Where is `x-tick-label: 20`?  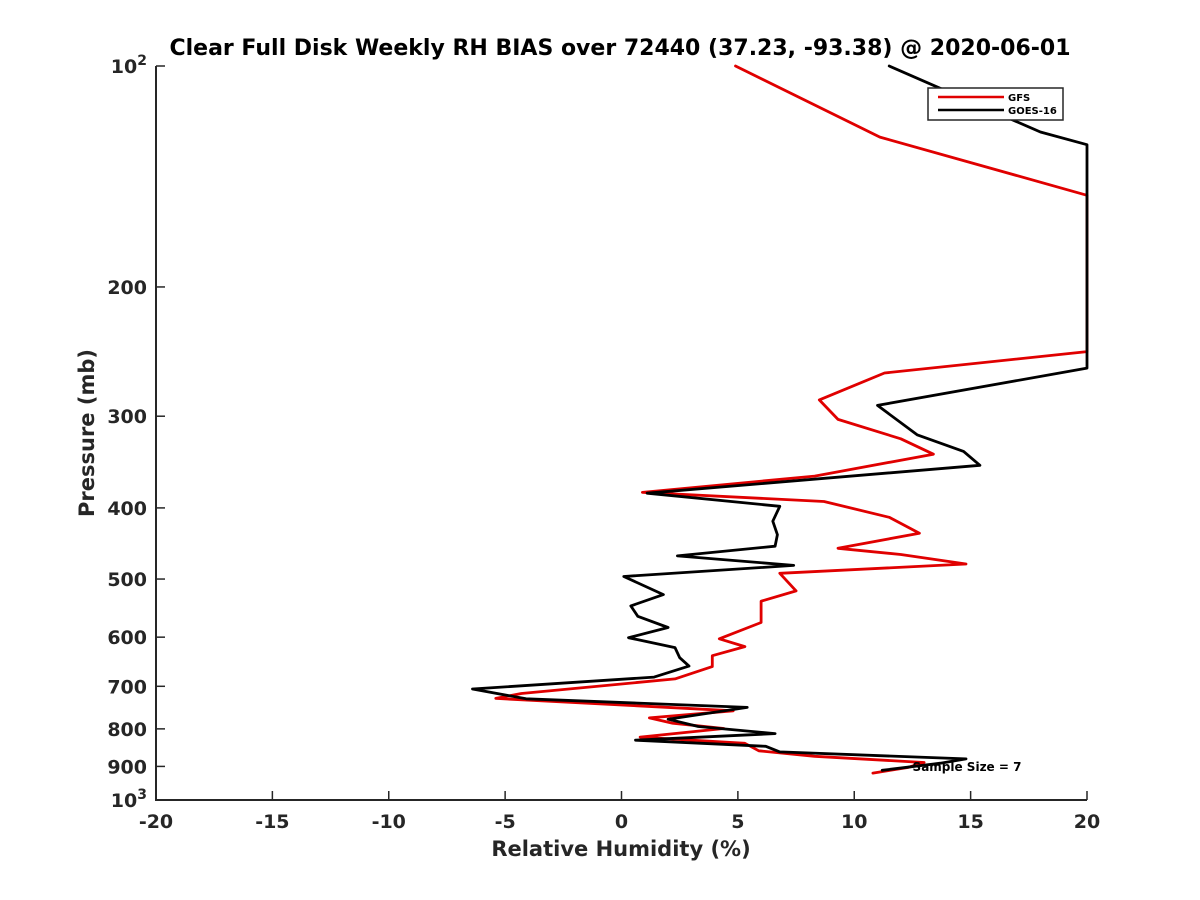 x-tick-label: 20 is located at coordinates (1087, 822).